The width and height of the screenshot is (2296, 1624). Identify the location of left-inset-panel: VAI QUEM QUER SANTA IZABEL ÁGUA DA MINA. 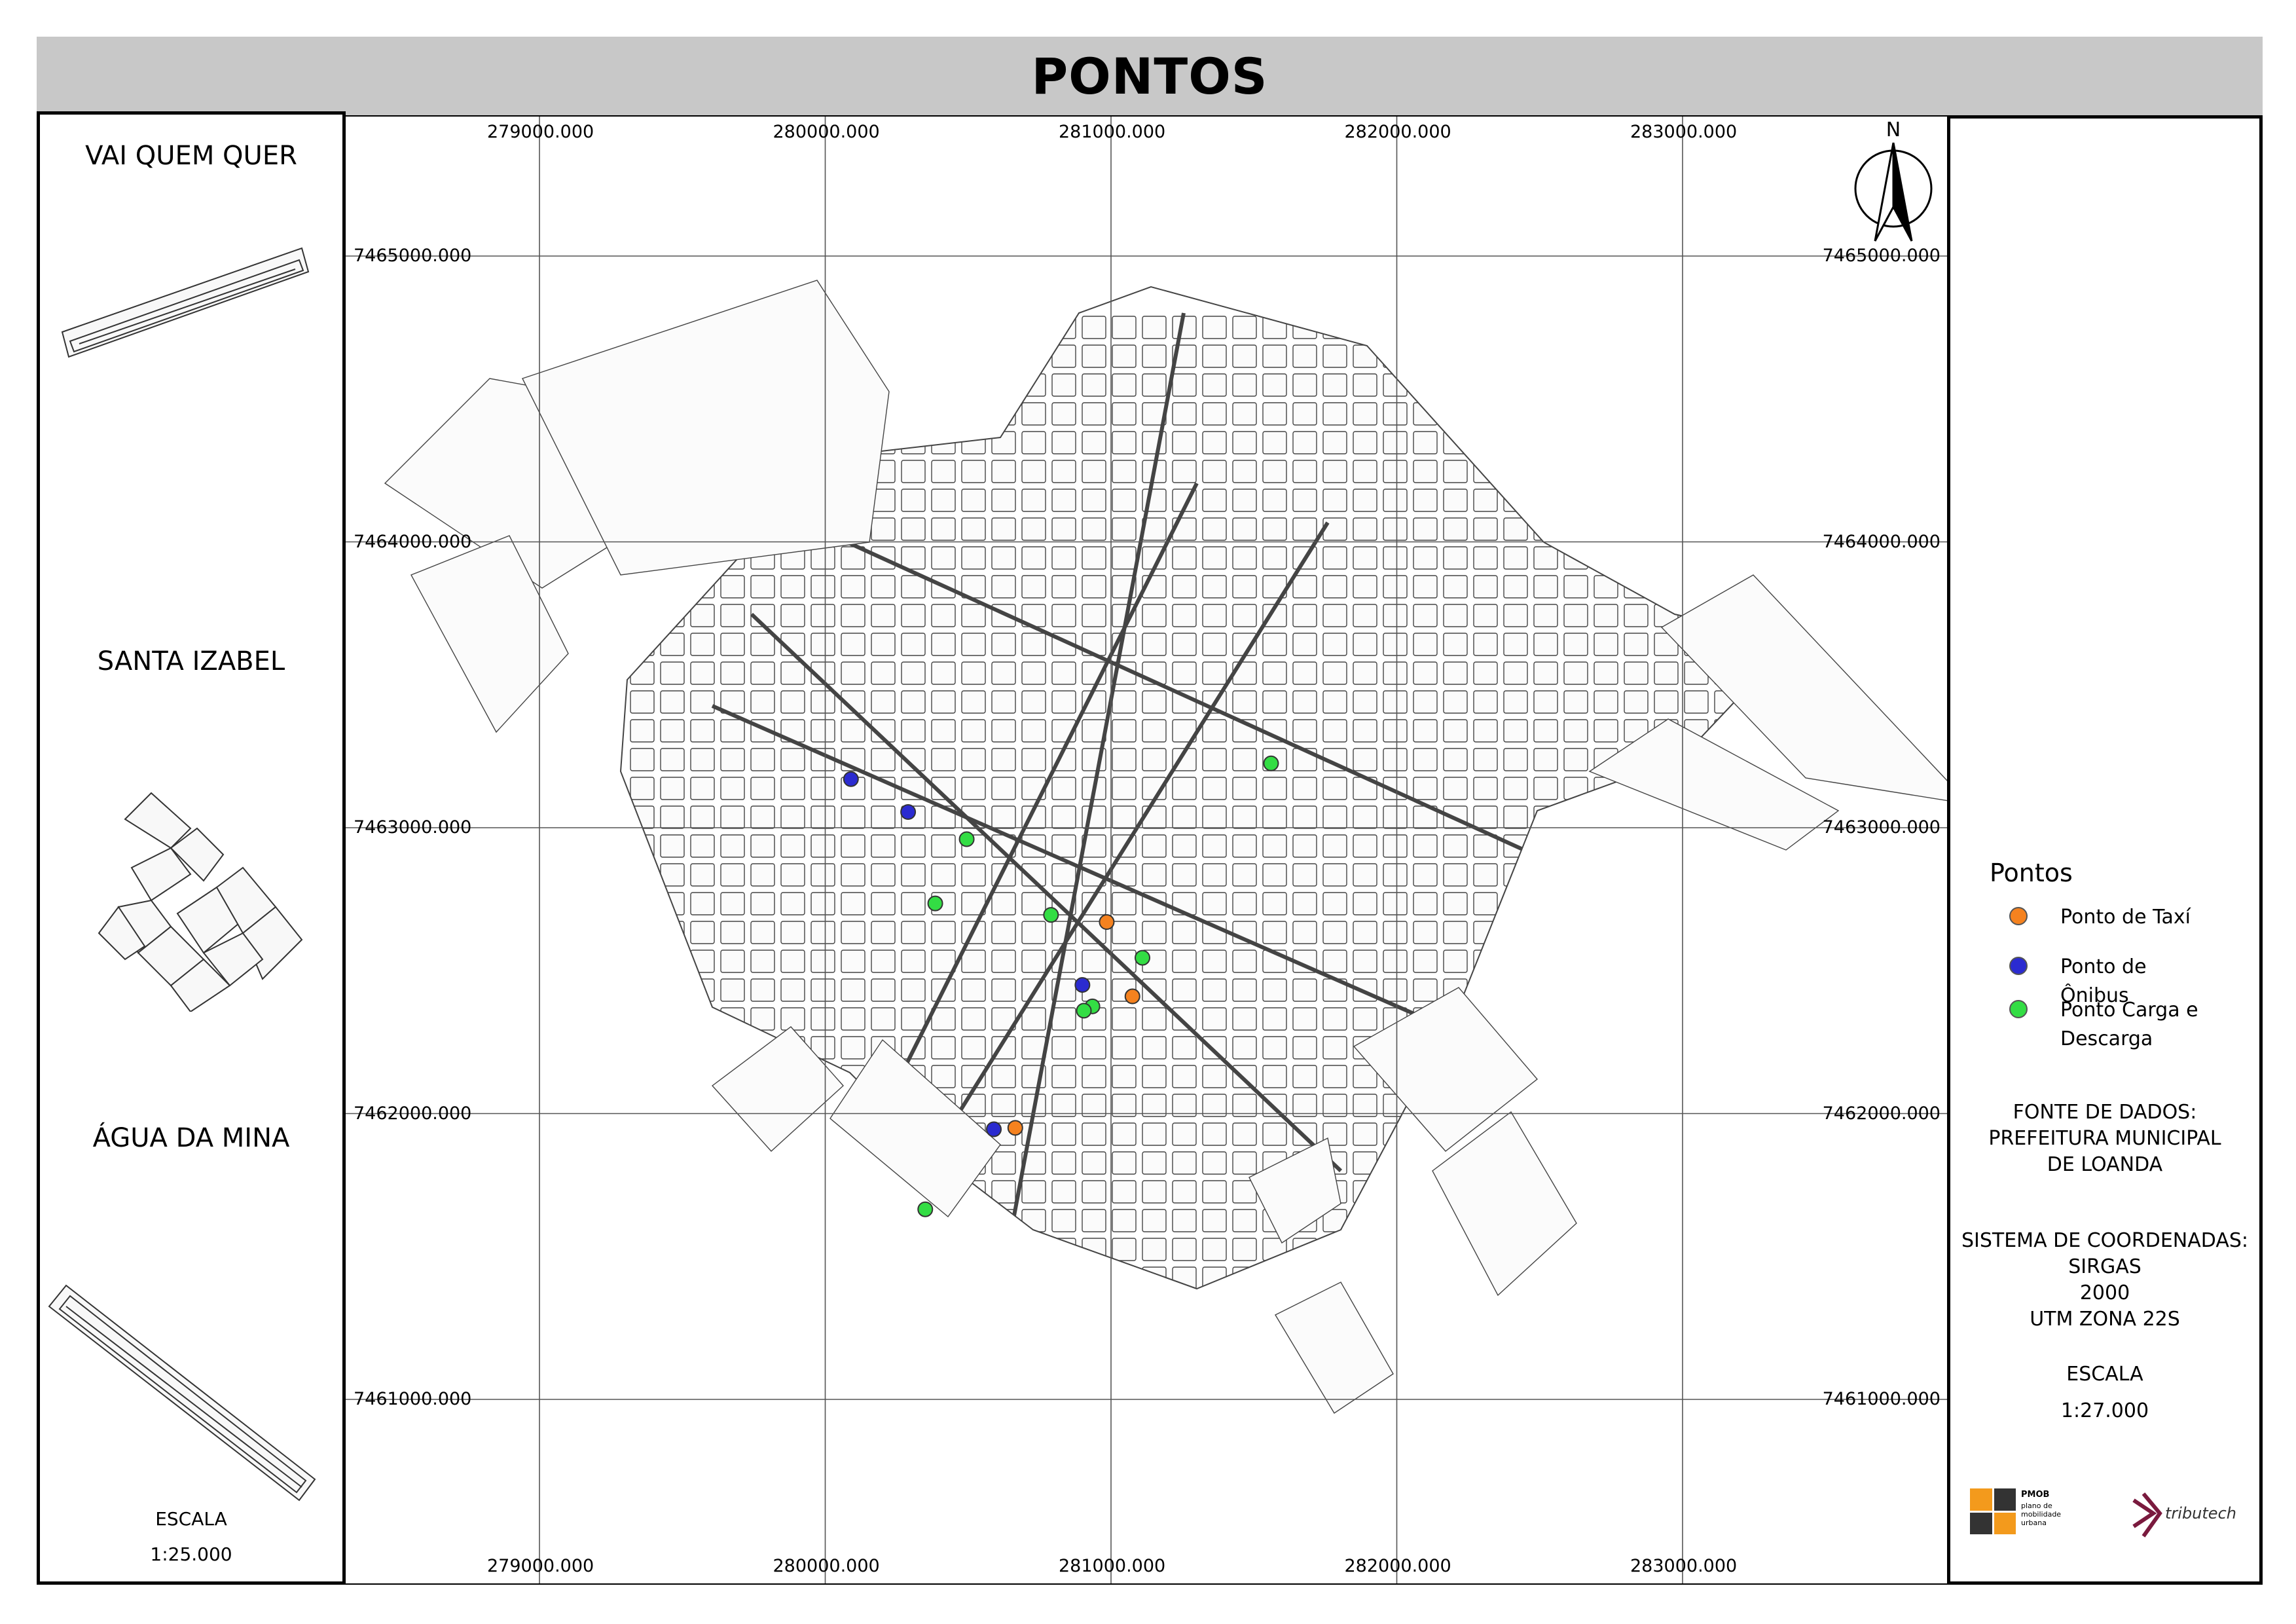
(191, 848).